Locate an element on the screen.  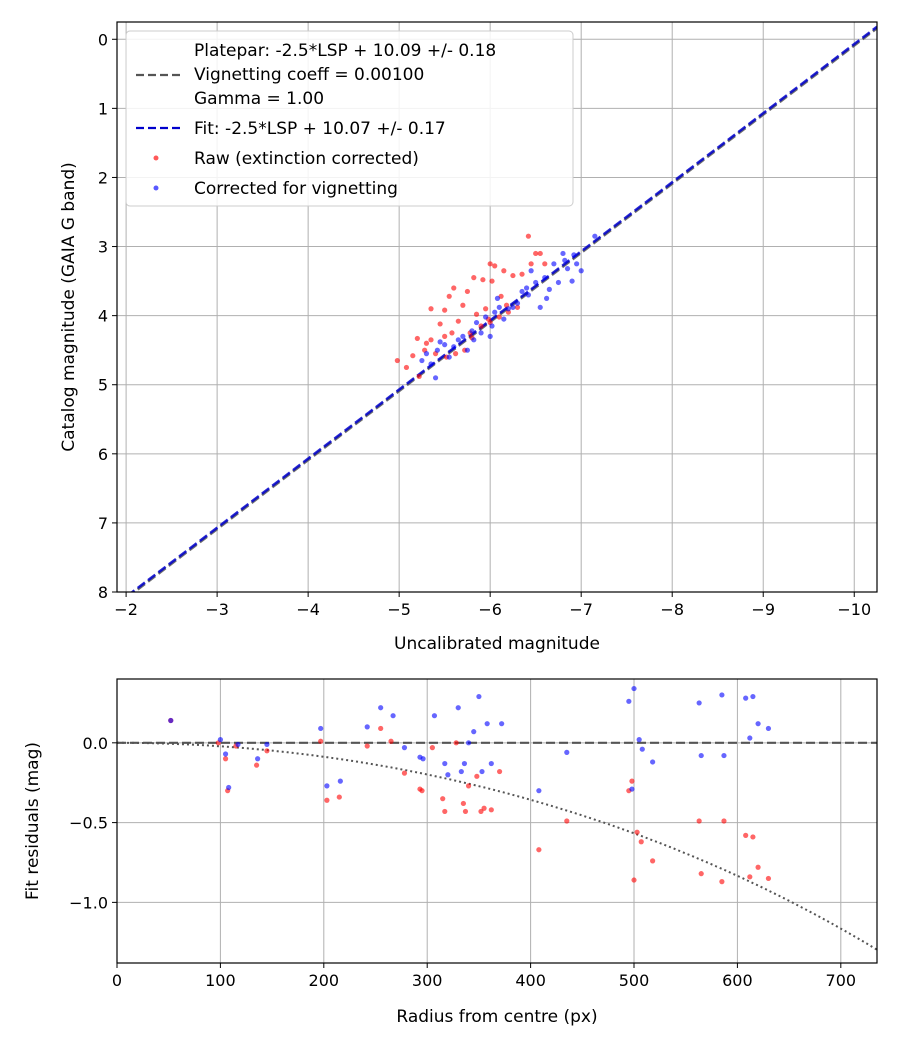
top-x-tick-label: −5 is located at coordinates (399, 609).